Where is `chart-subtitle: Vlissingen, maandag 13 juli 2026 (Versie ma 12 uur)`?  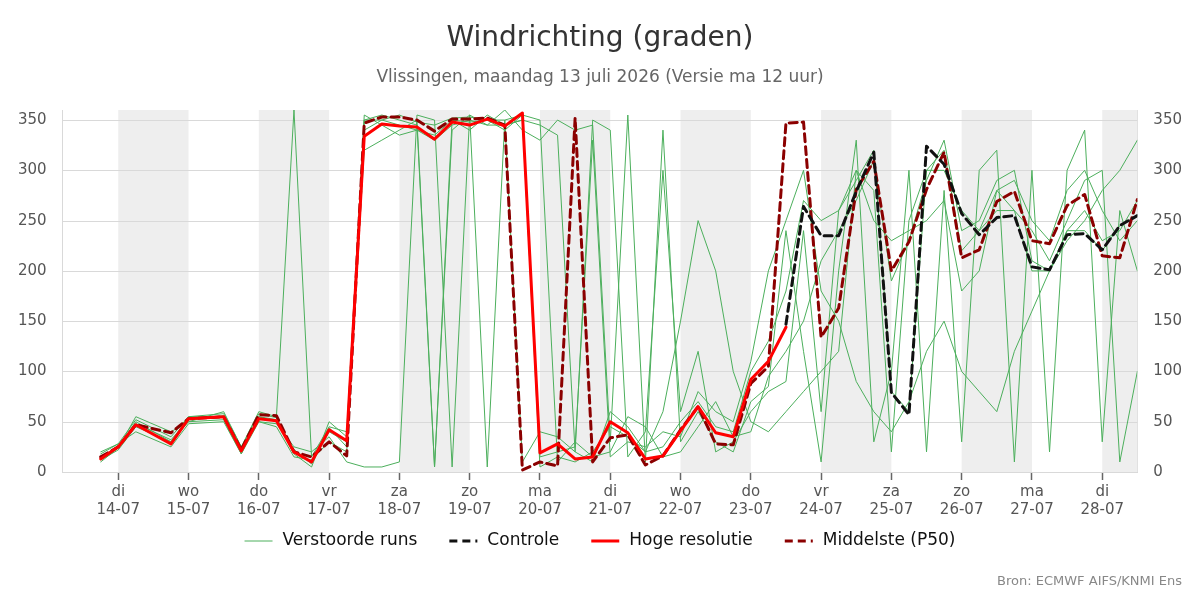
chart-subtitle: Vlissingen, maandag 13 juli 2026 (Versie ma 12 uur) is located at coordinates (600, 76).